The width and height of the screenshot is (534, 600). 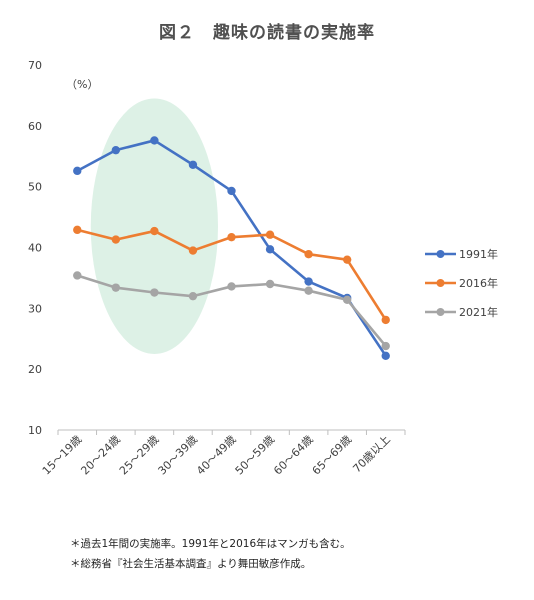 What do you see at coordinates (478, 312) in the screenshot?
I see `legend-label: 2021年` at bounding box center [478, 312].